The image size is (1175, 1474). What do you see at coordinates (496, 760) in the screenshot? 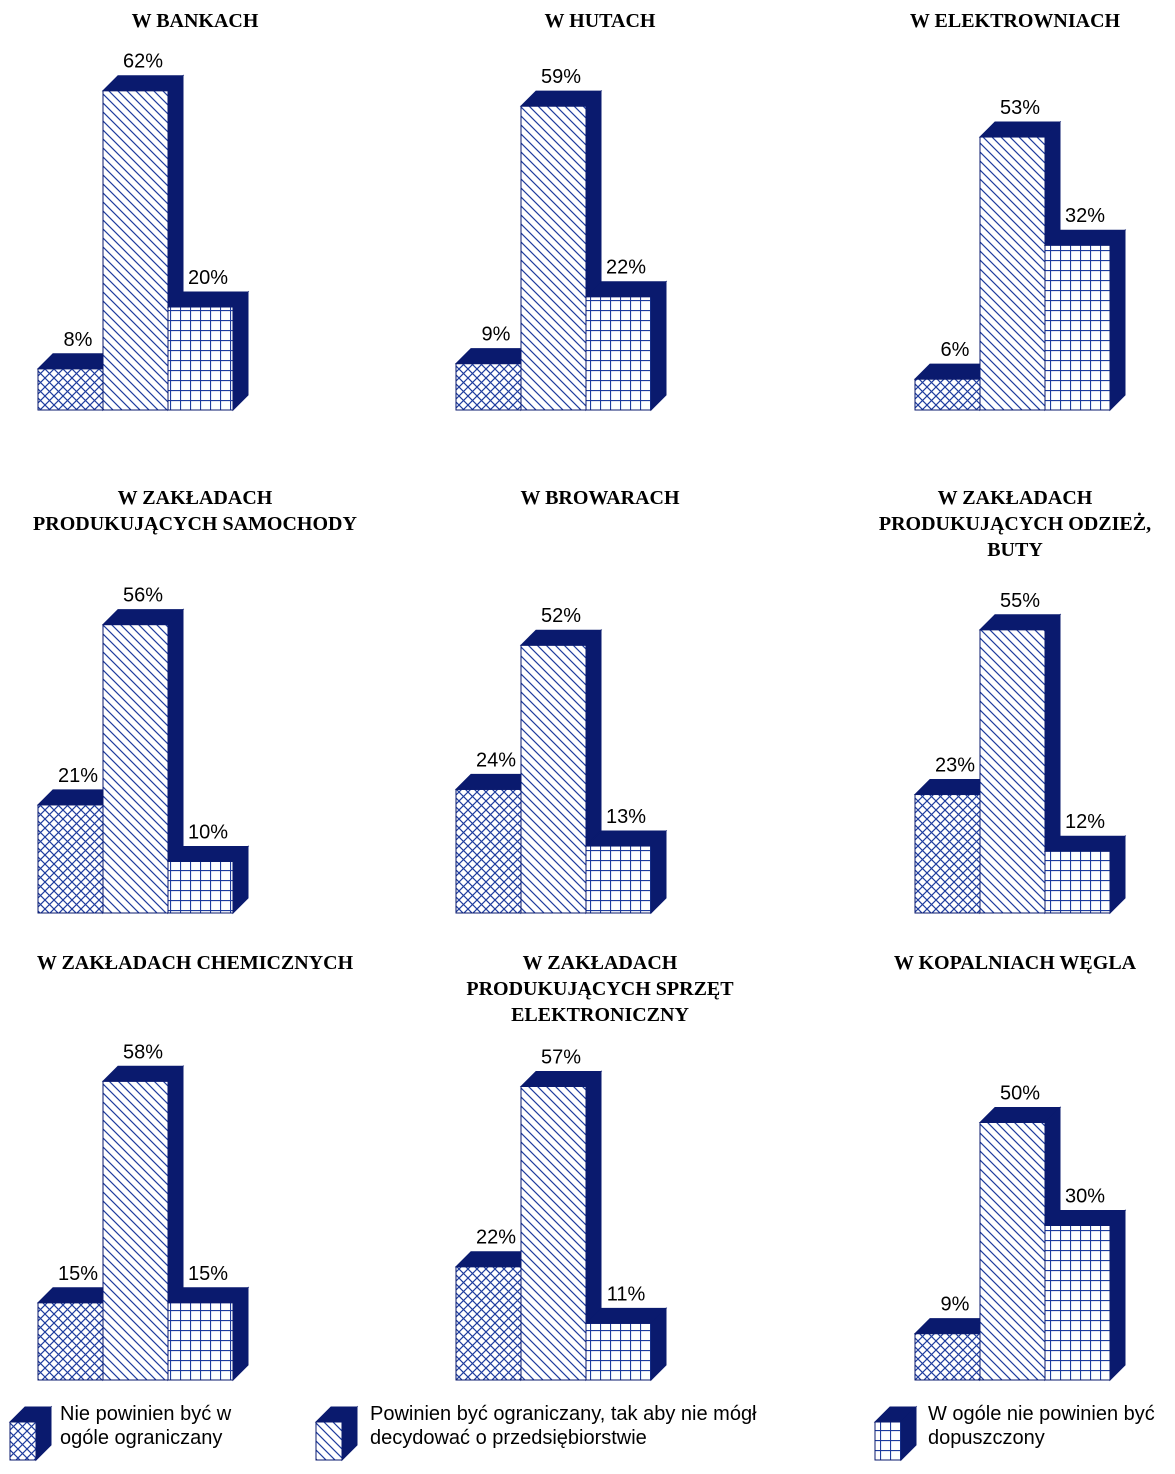
I see `value-label: 24%` at bounding box center [496, 760].